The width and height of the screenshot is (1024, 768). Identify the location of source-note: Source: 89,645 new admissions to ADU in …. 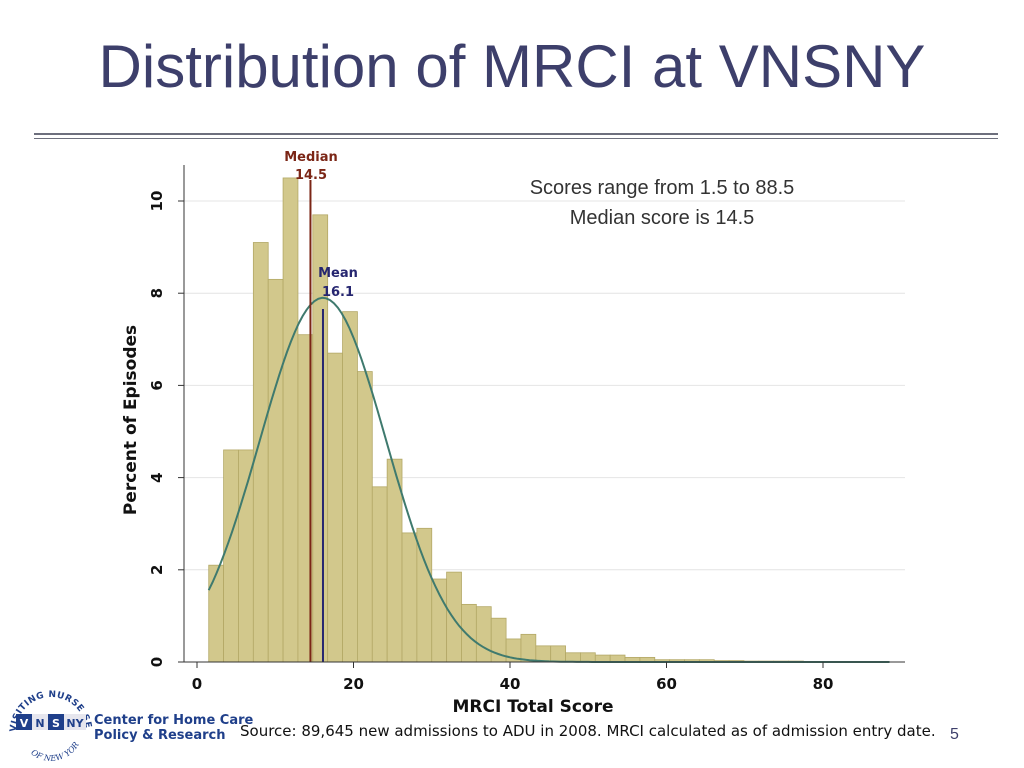
(588, 731).